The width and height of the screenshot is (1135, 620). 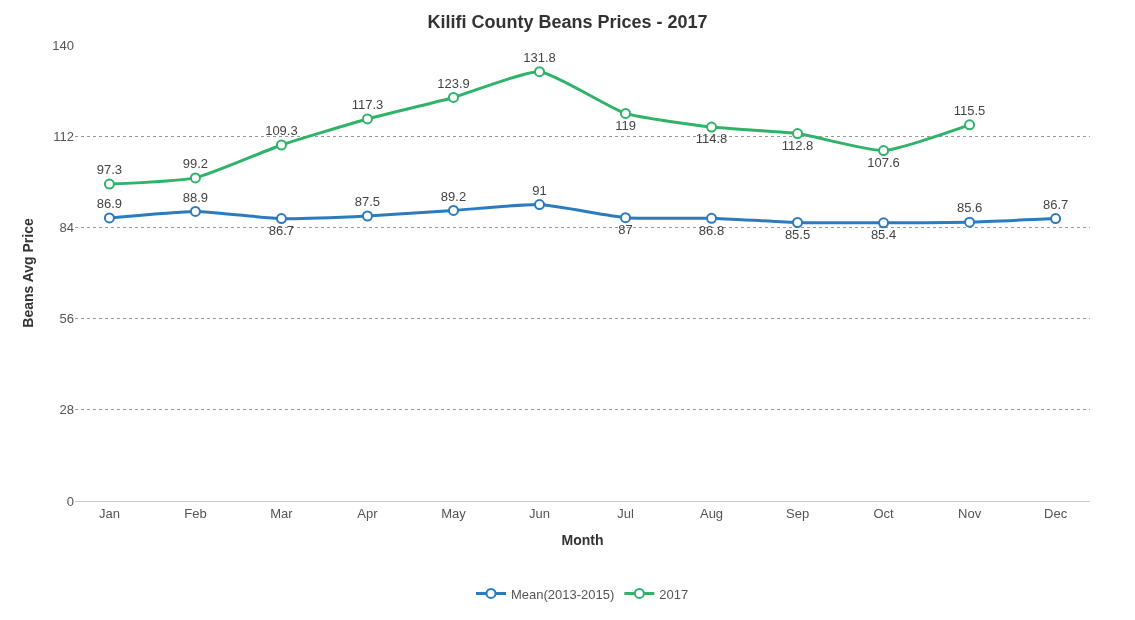 I want to click on data-label: 86.8, so click(x=711, y=230).